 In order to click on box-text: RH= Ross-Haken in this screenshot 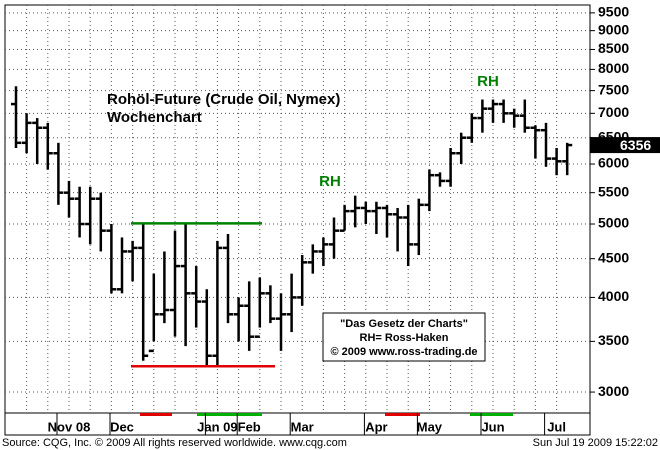, I will do `click(404, 338)`.